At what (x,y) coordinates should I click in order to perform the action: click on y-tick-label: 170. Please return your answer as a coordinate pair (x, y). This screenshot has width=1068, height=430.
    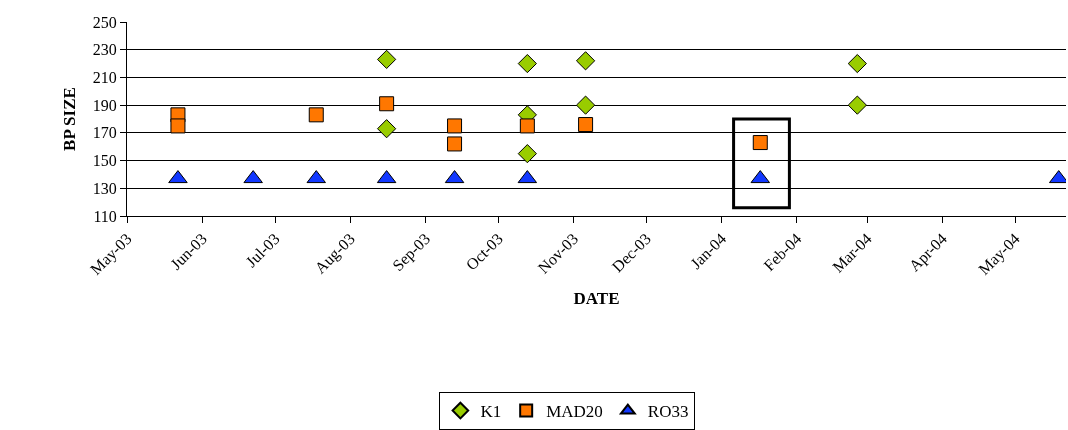
    Looking at the image, I should click on (104, 133).